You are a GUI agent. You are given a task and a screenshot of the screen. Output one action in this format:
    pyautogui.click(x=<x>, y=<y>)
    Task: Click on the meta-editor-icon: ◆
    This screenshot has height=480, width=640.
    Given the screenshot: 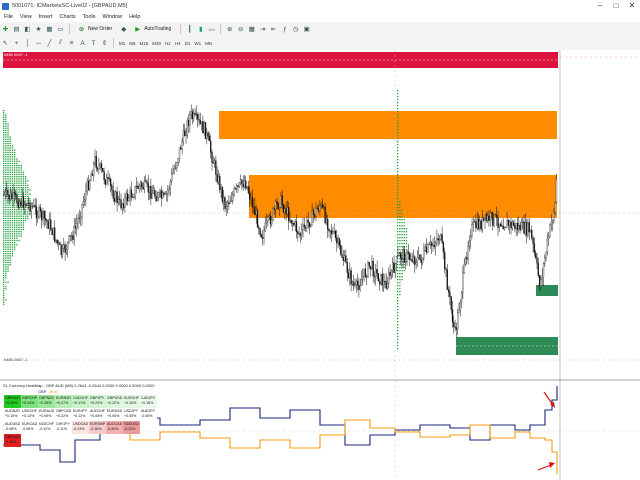 What is the action you would take?
    pyautogui.click(x=124, y=29)
    